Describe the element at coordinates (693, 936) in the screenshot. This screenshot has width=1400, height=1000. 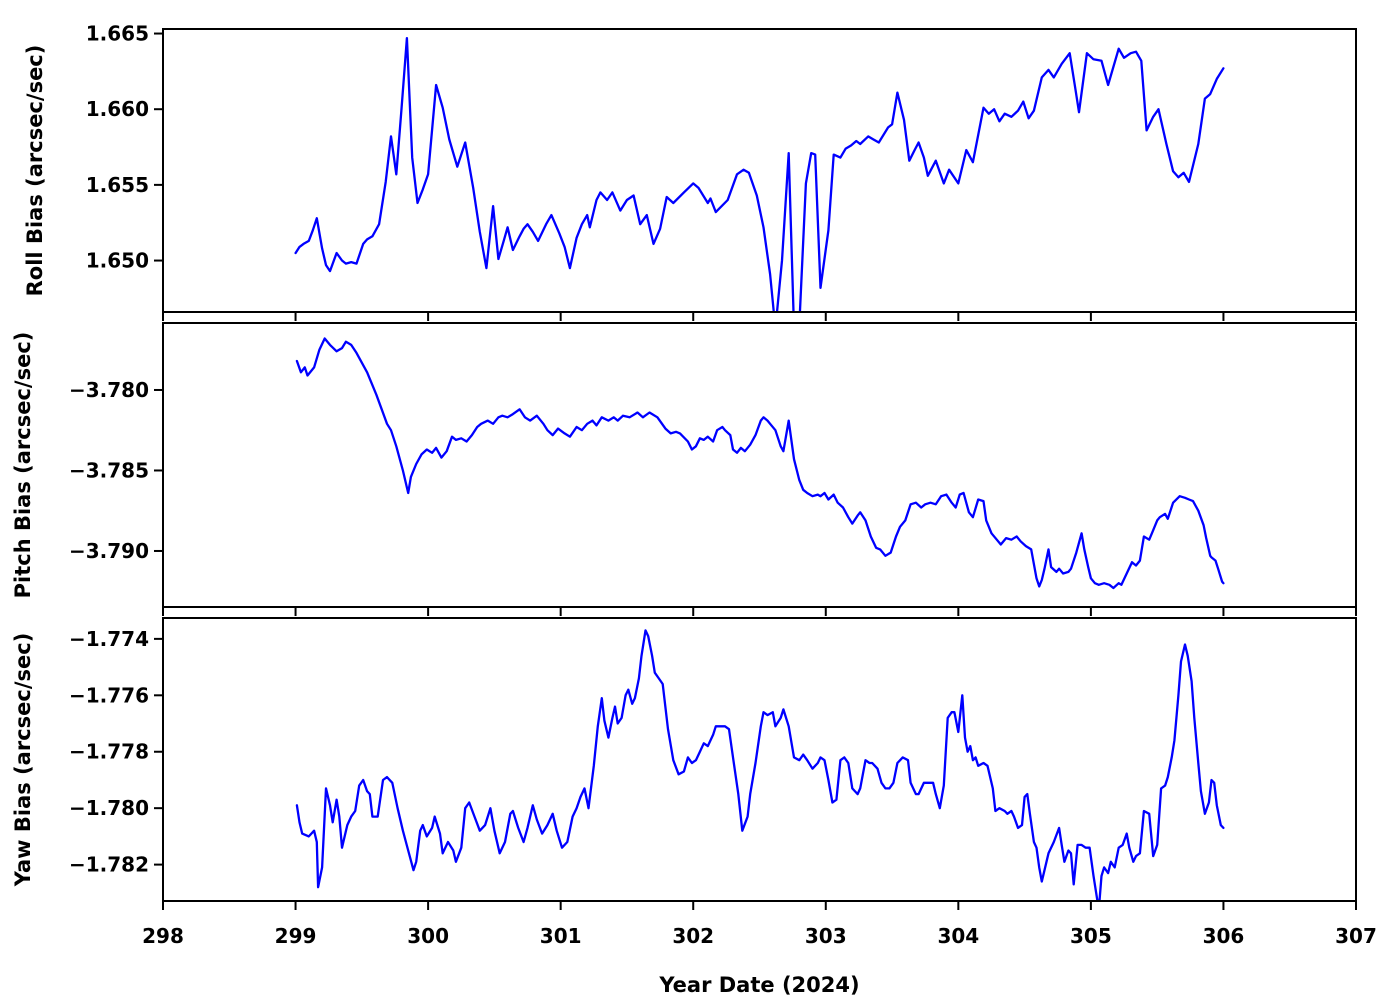
I see `xtick-label: 302` at that location.